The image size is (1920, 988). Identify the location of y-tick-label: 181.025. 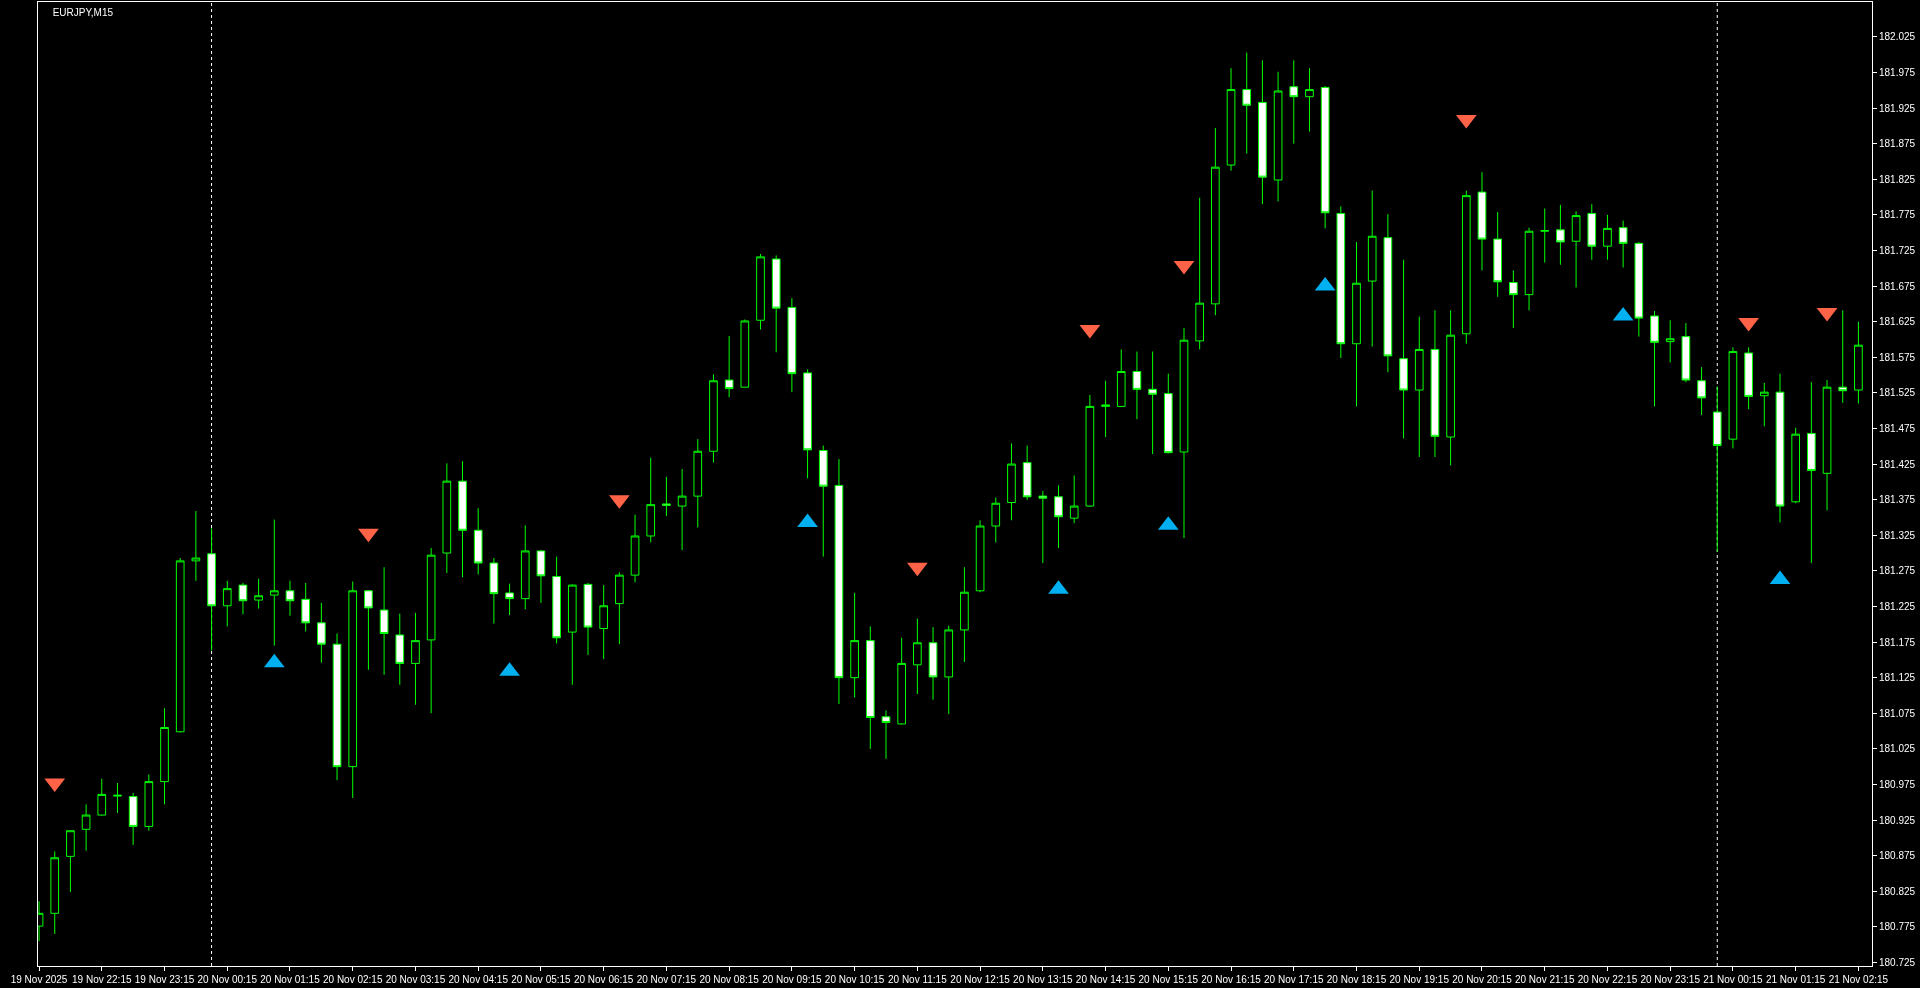
(1897, 749).